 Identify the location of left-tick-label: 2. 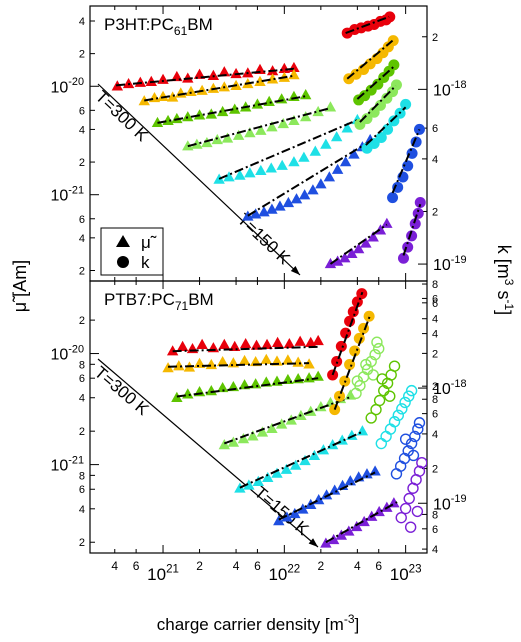
(82, 432).